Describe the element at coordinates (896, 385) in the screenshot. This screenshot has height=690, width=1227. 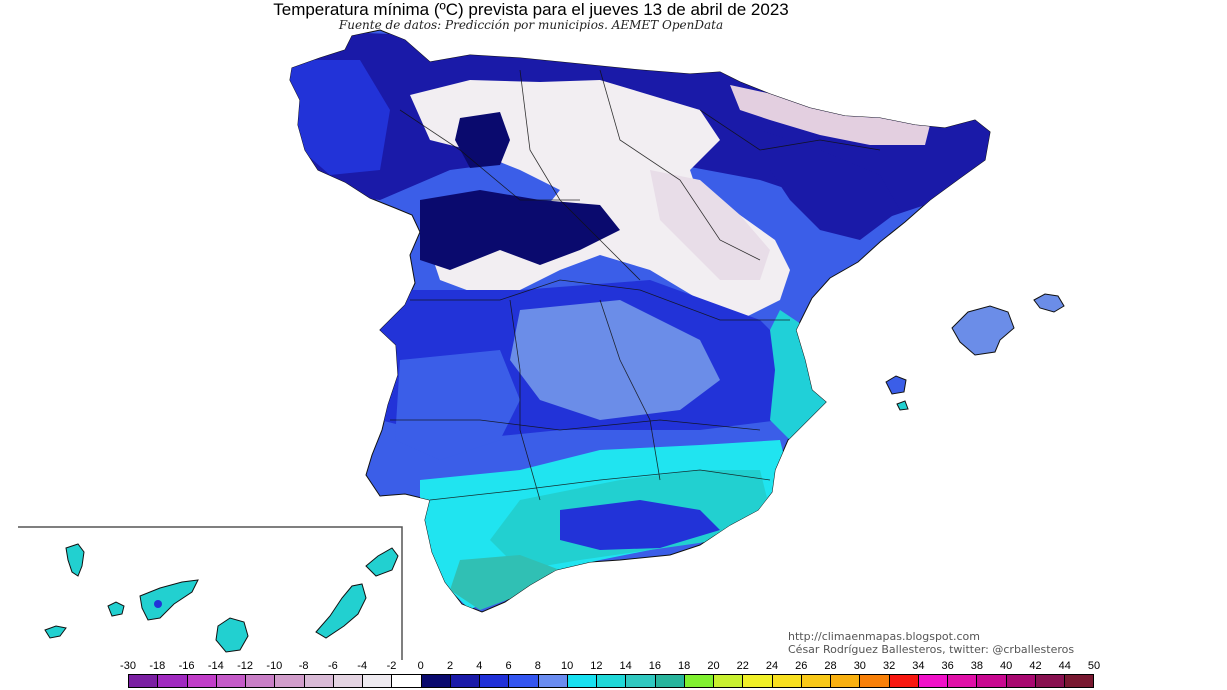
I see `island-ibiza` at that location.